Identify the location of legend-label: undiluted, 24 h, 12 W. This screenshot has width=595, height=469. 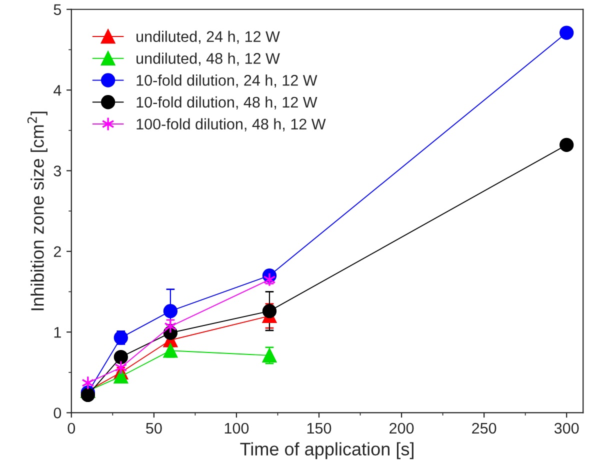
(208, 37).